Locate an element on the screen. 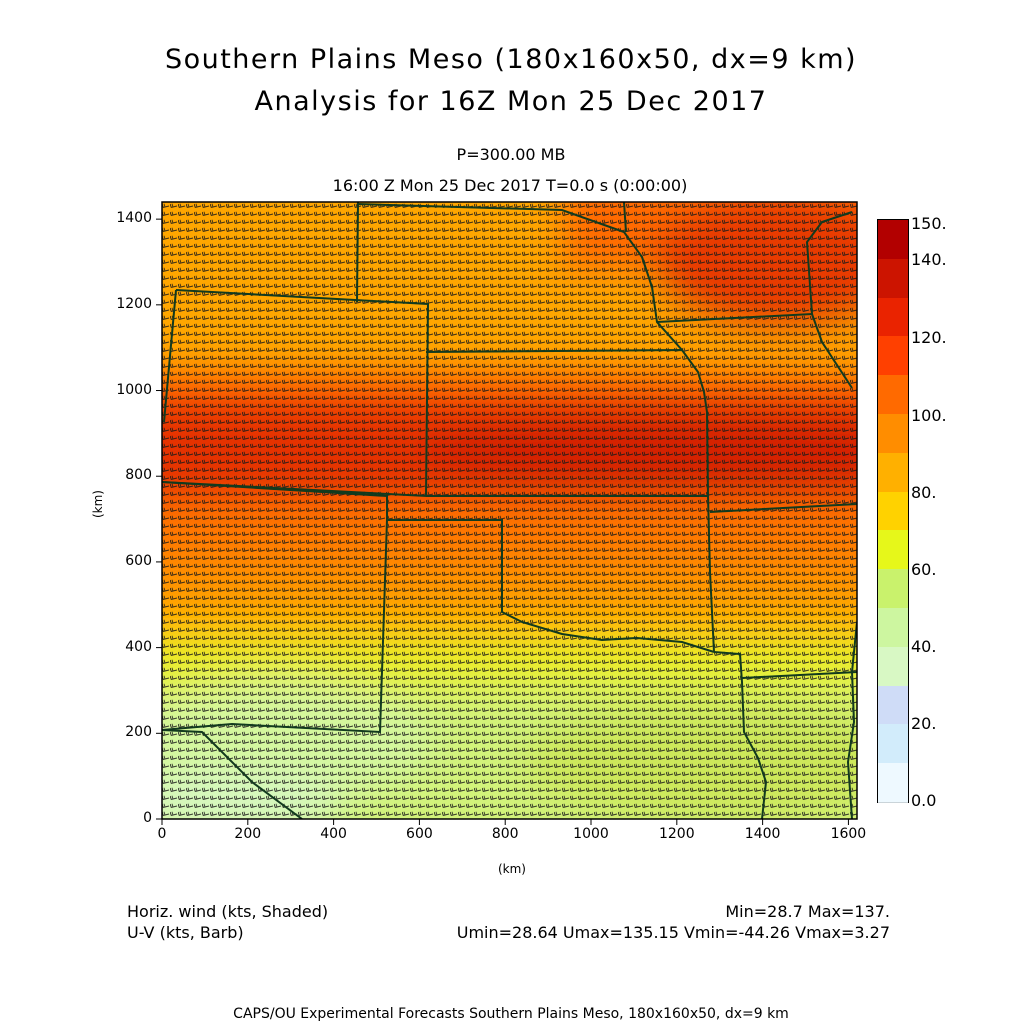 The height and width of the screenshot is (1022, 1022). oklahoma-border is located at coordinates (438, 567).